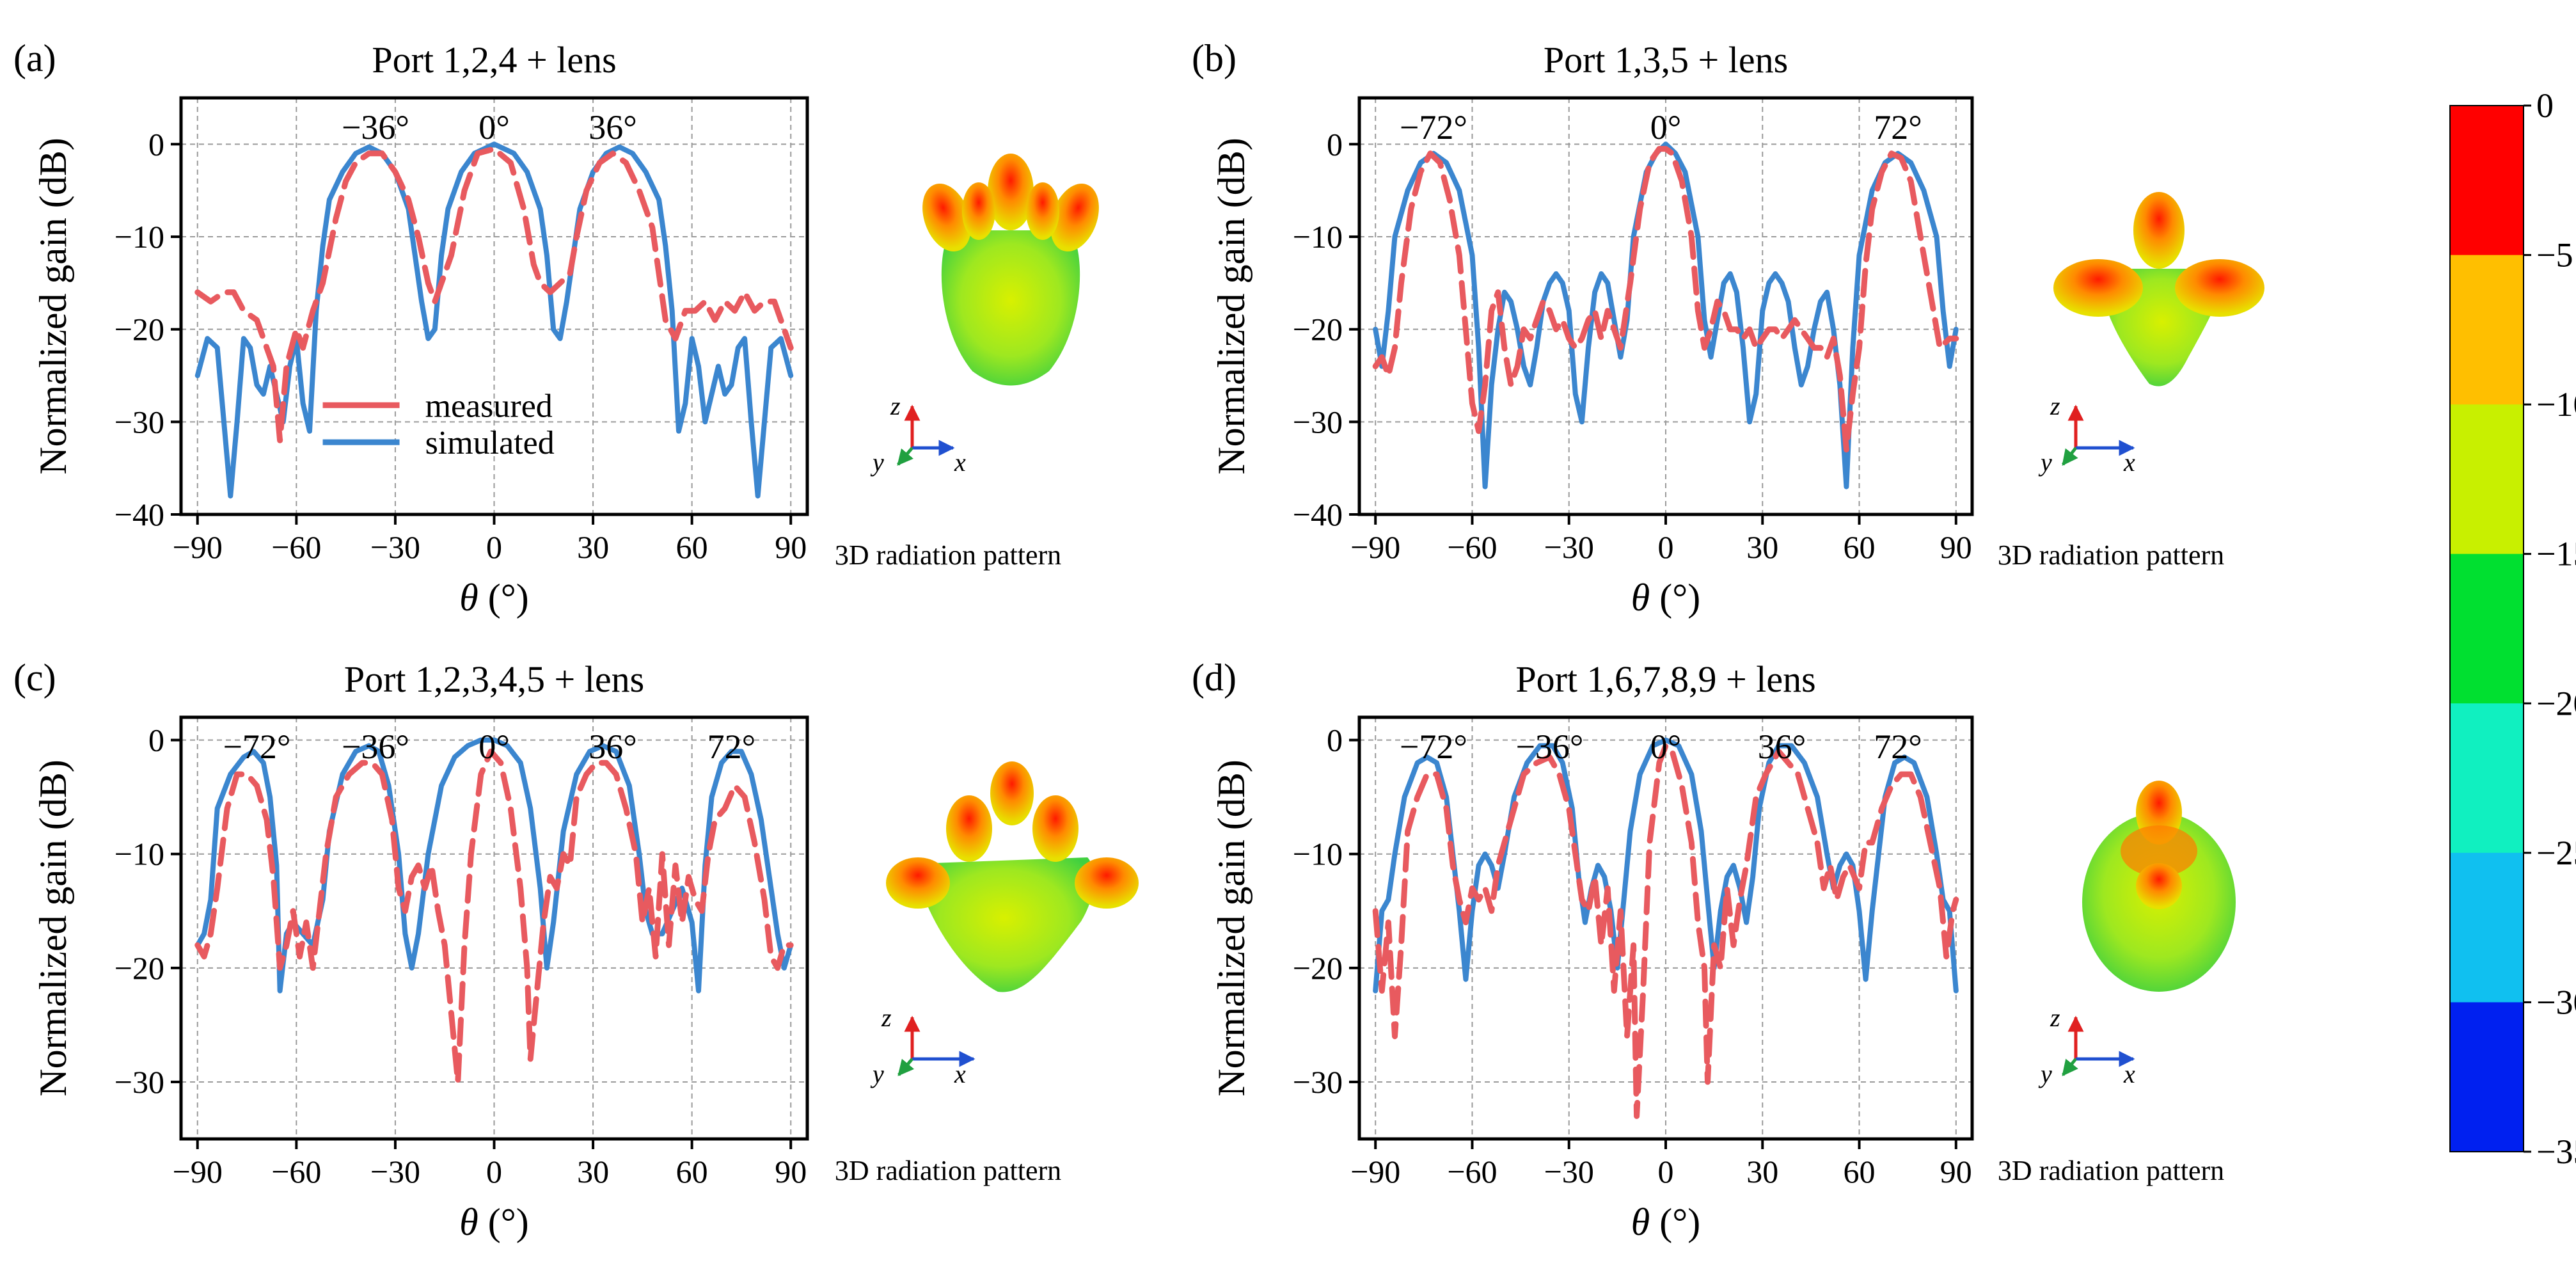  What do you see at coordinates (2111, 555) in the screenshot?
I see `pattern-label-b: 3D radiation pattern` at bounding box center [2111, 555].